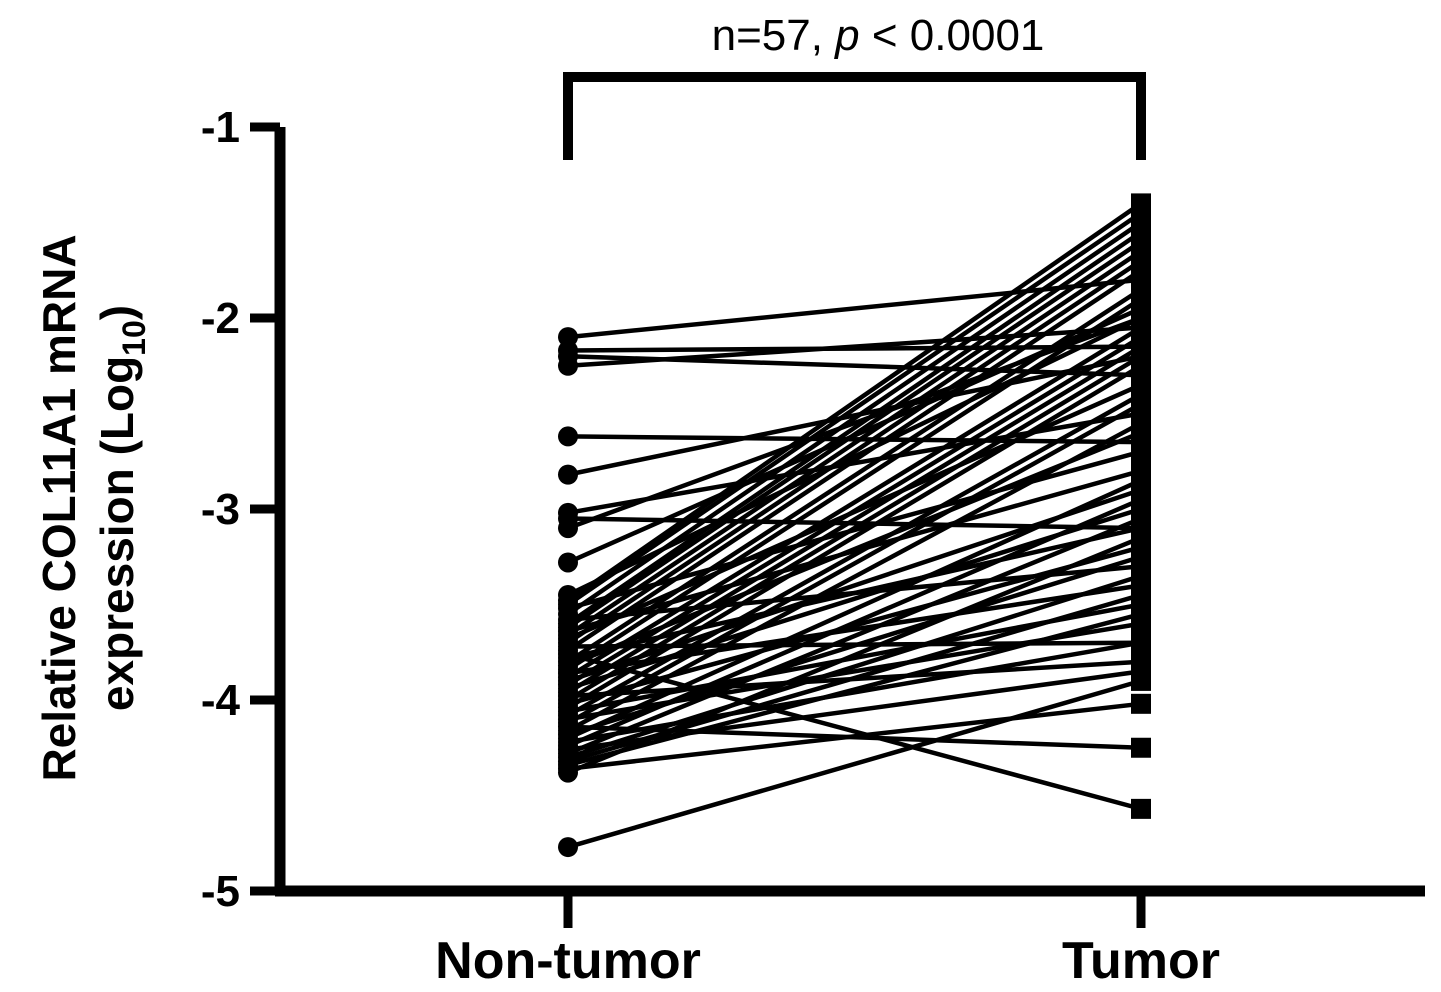 The height and width of the screenshot is (992, 1441). What do you see at coordinates (221, 700) in the screenshot?
I see `y-tick-label: -4` at bounding box center [221, 700].